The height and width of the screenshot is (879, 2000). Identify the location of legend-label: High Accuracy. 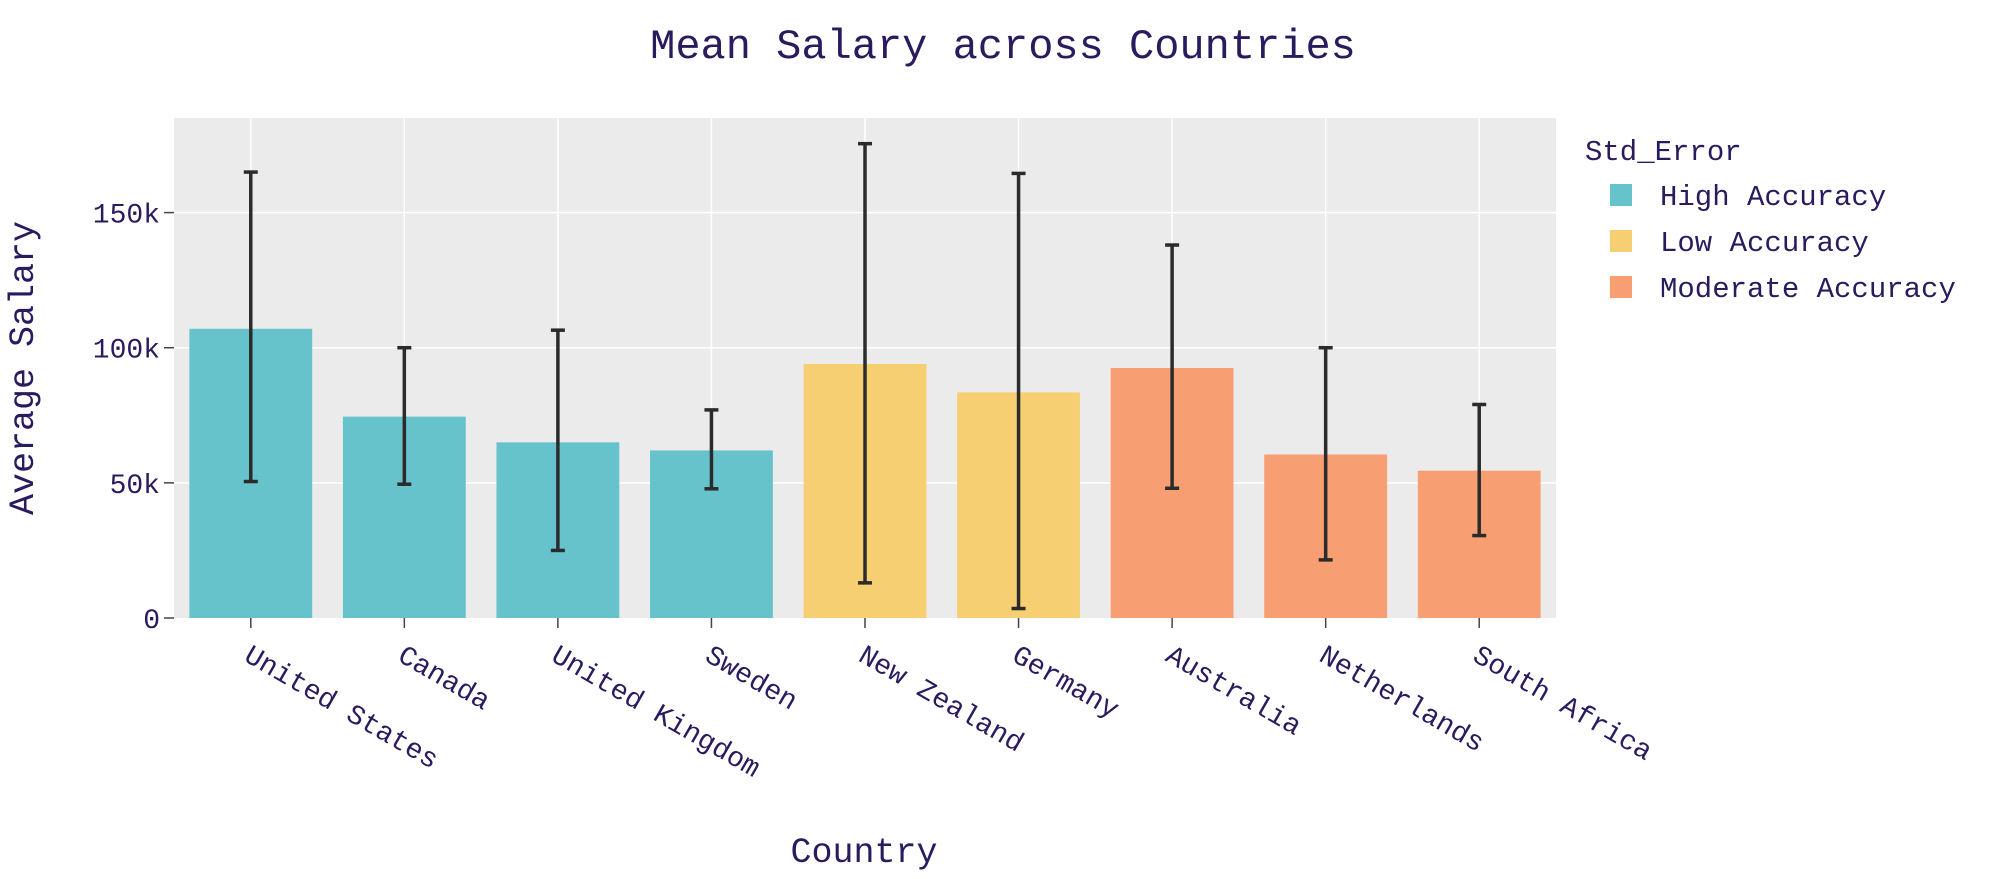
(1773, 197).